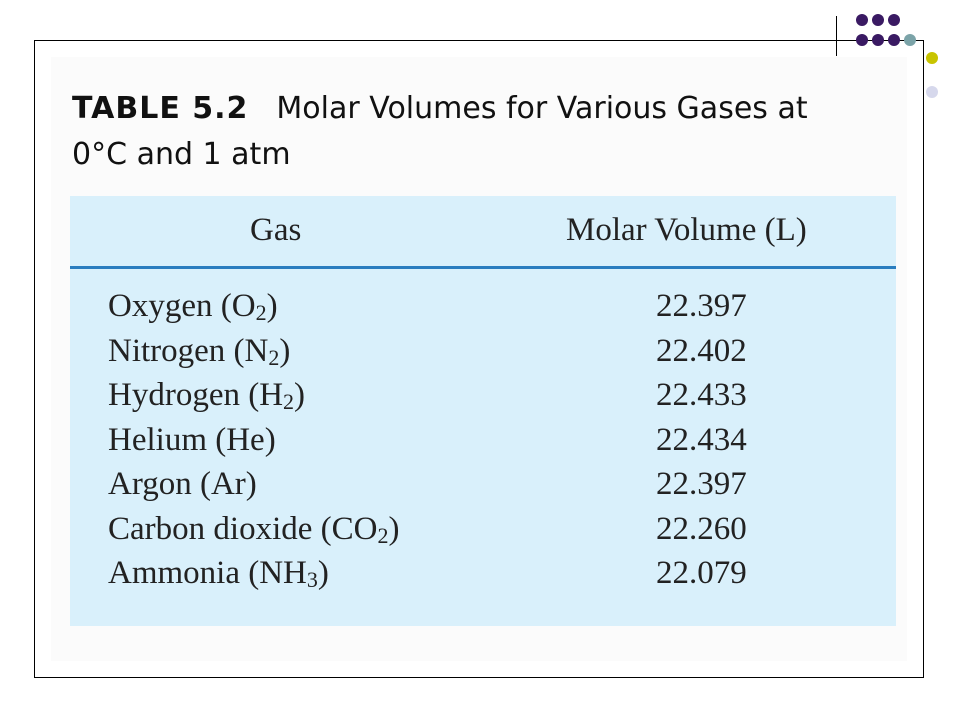  I want to click on gas-cell: Helium (He), so click(192, 439).